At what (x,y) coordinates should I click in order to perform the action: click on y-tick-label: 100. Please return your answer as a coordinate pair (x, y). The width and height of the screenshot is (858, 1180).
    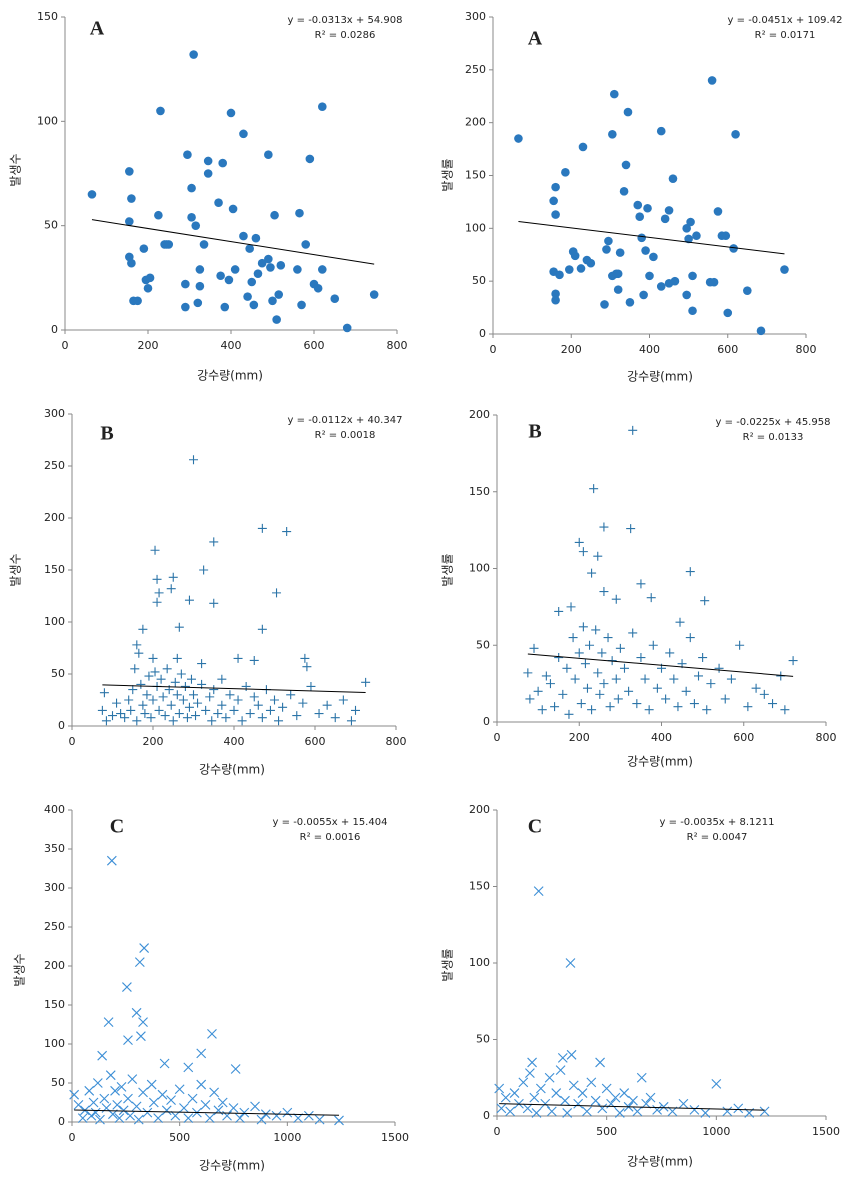
    Looking at the image, I should click on (54, 1043).